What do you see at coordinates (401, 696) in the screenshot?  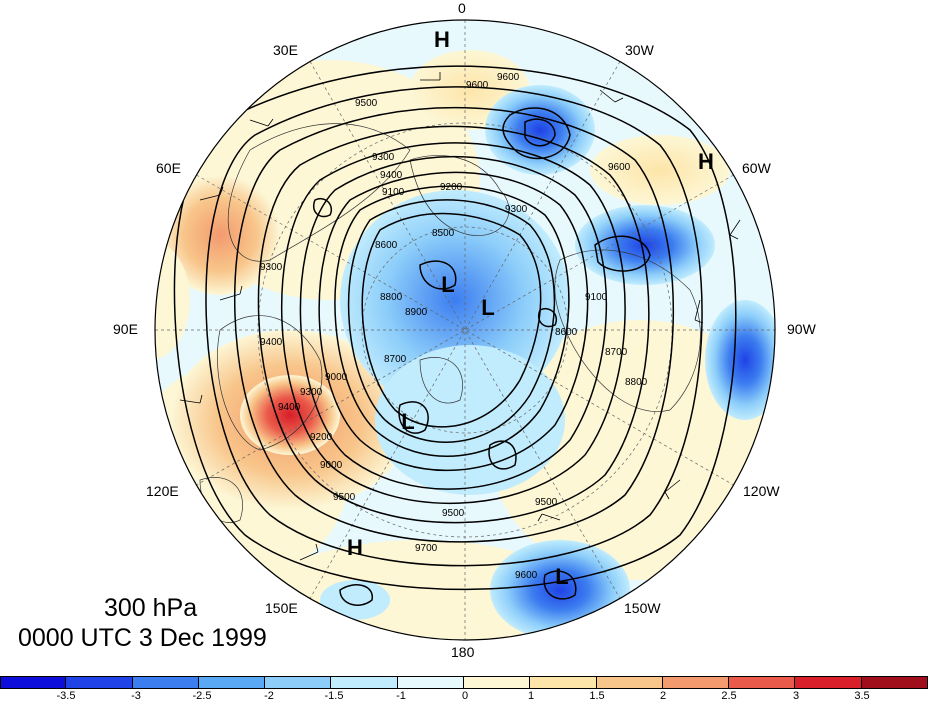 I see `colorbar-tick: -1` at bounding box center [401, 696].